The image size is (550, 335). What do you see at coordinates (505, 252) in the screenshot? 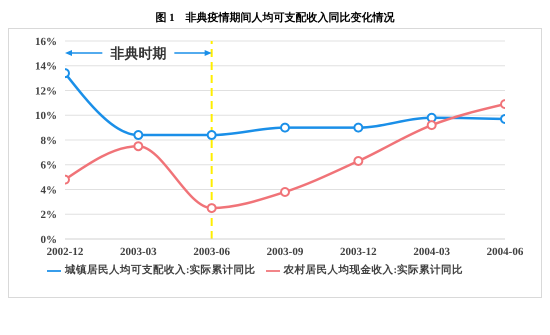
I see `x-tick-label: 2004-06` at bounding box center [505, 252].